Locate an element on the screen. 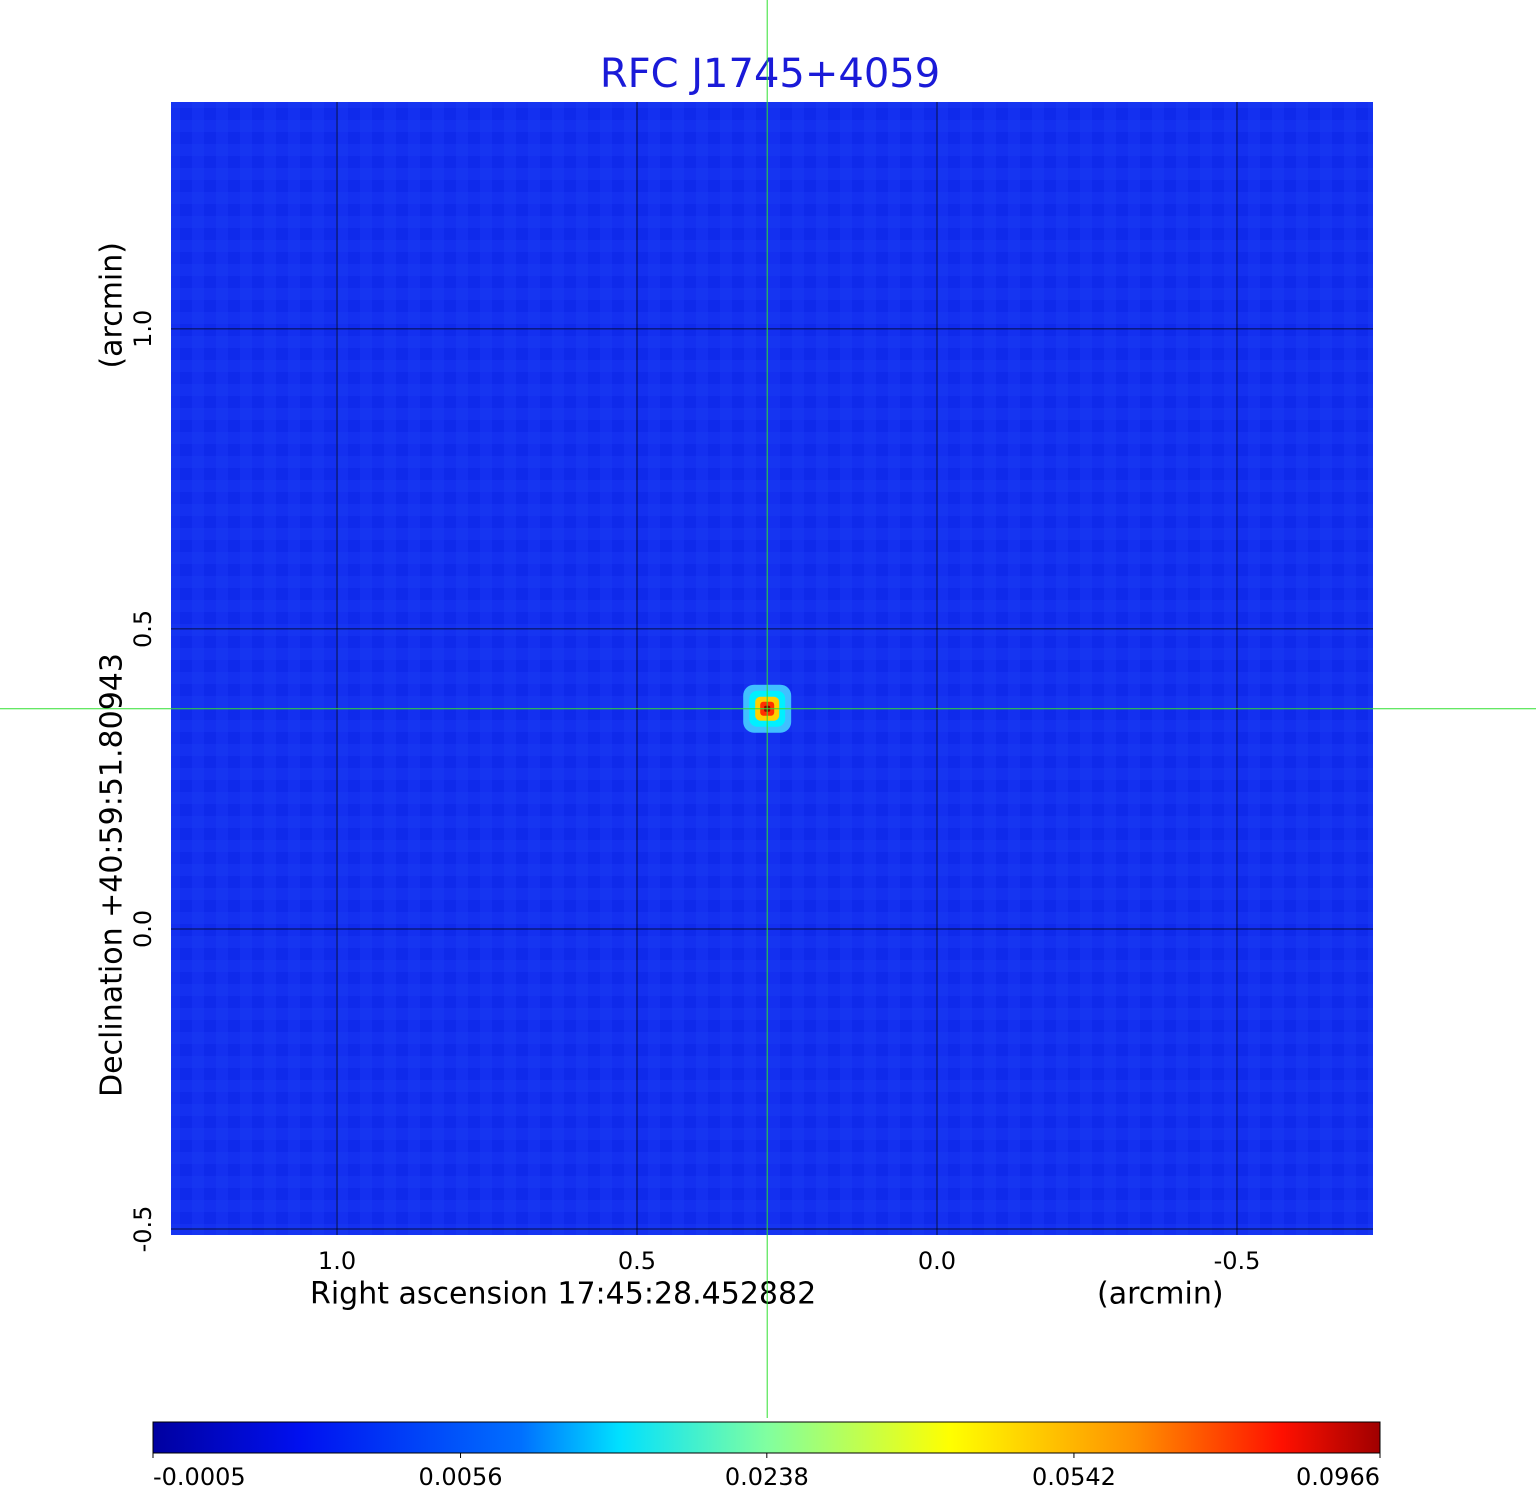 This screenshot has height=1511, width=1536. x-axis-unit: (arcmin) is located at coordinates (1160, 1294).